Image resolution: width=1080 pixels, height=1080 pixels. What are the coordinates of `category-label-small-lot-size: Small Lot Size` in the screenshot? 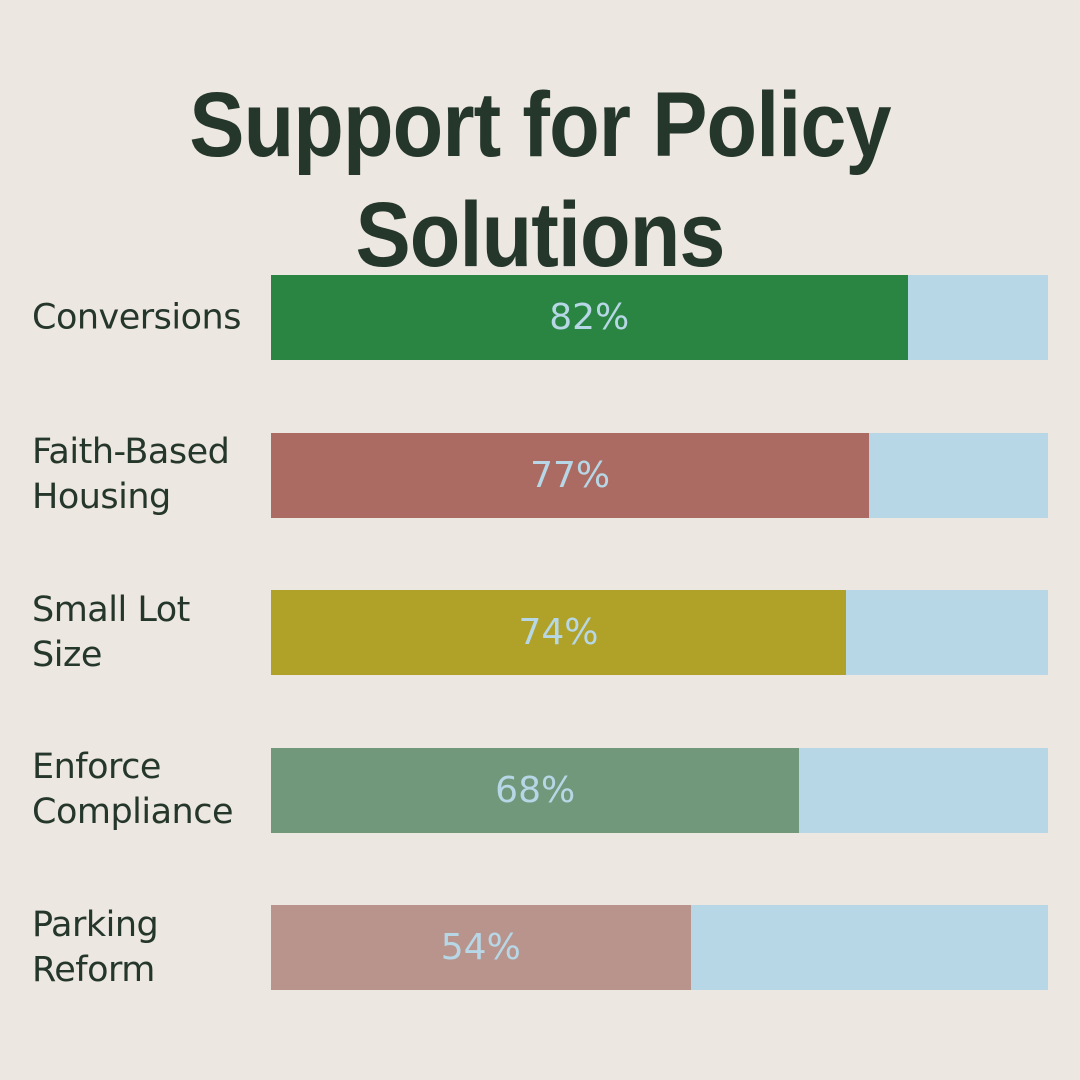 It's located at (111, 632).